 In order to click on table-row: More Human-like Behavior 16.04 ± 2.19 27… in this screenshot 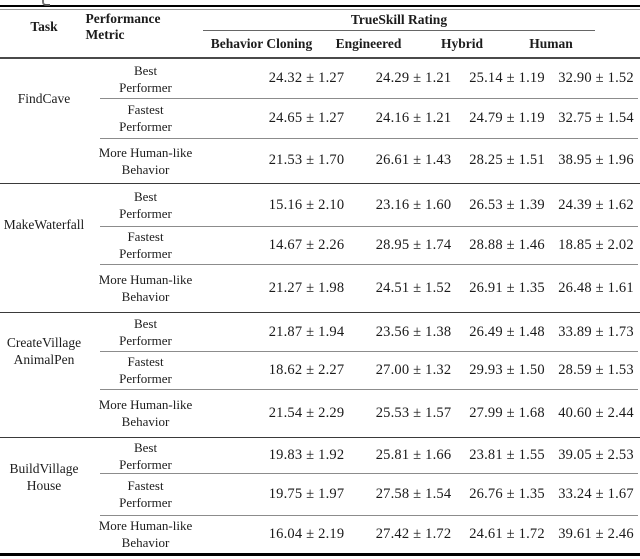, I will do `click(364, 534)`.